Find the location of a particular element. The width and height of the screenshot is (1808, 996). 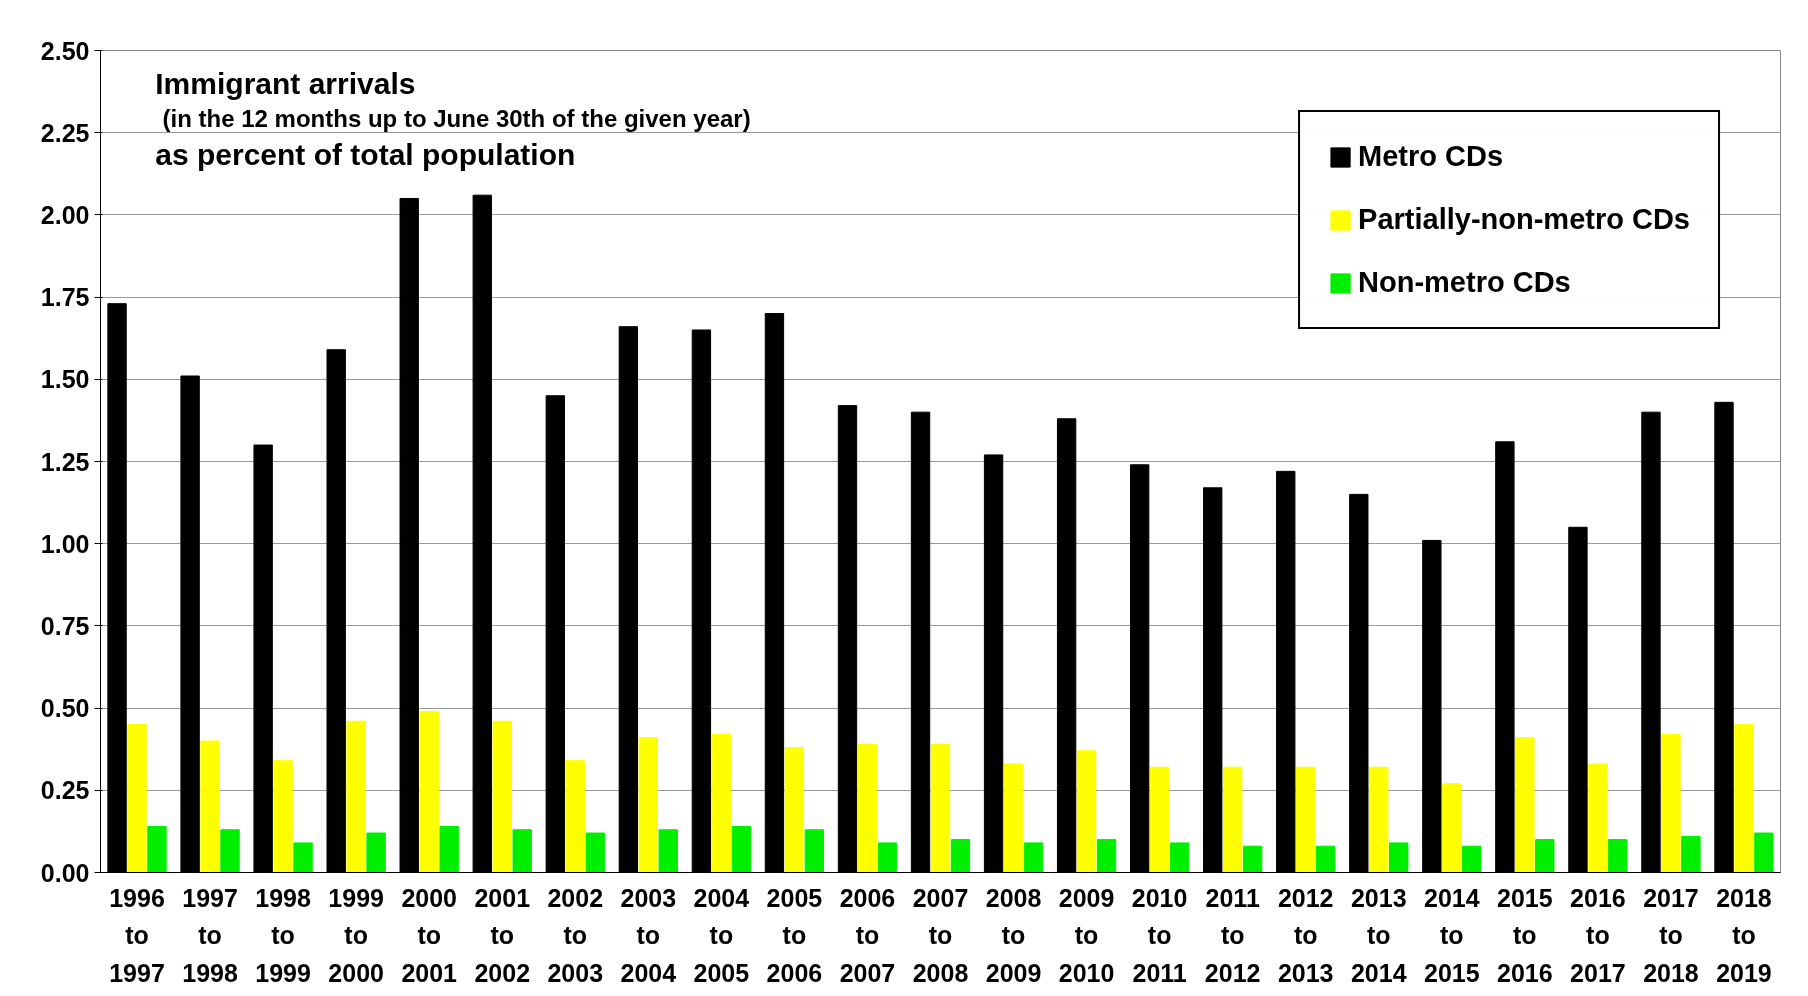

y-tick-label: 2.50 is located at coordinates (65, 50).